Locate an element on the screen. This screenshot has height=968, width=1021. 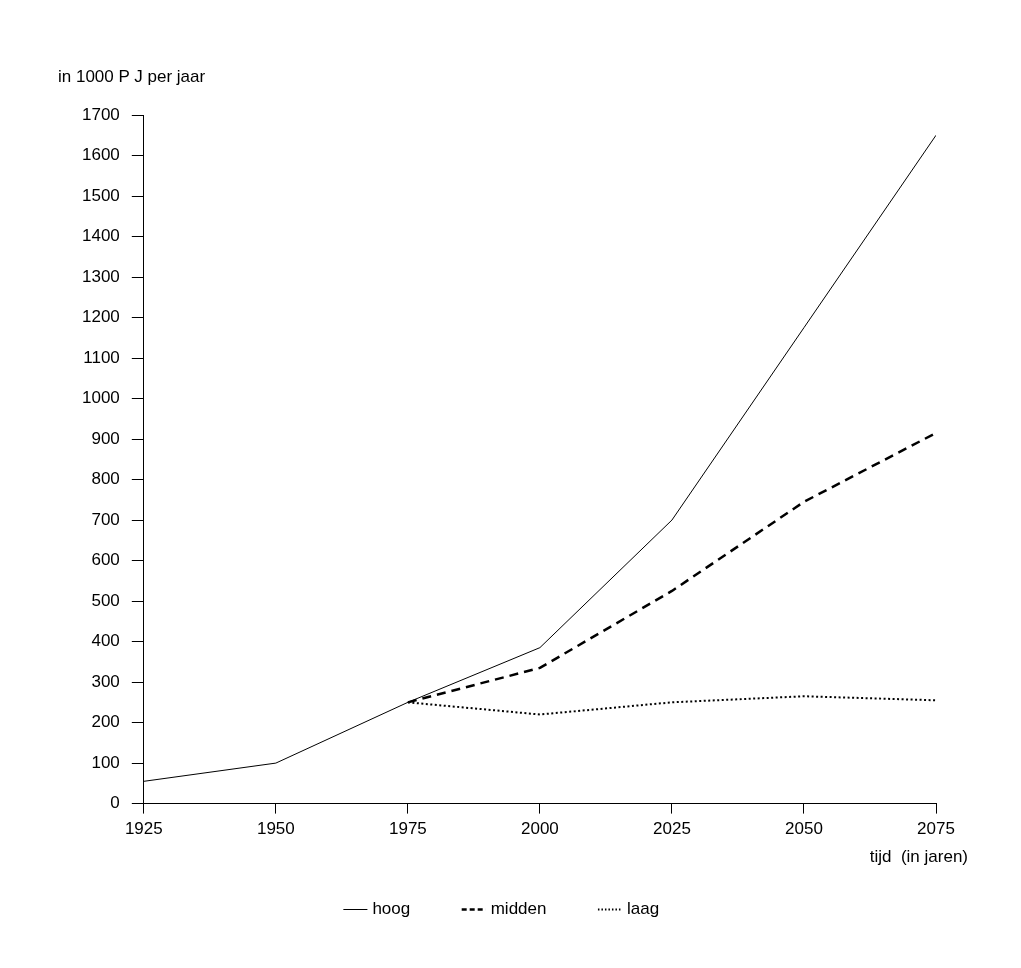
y-tick-label: 500 is located at coordinates (105, 600).